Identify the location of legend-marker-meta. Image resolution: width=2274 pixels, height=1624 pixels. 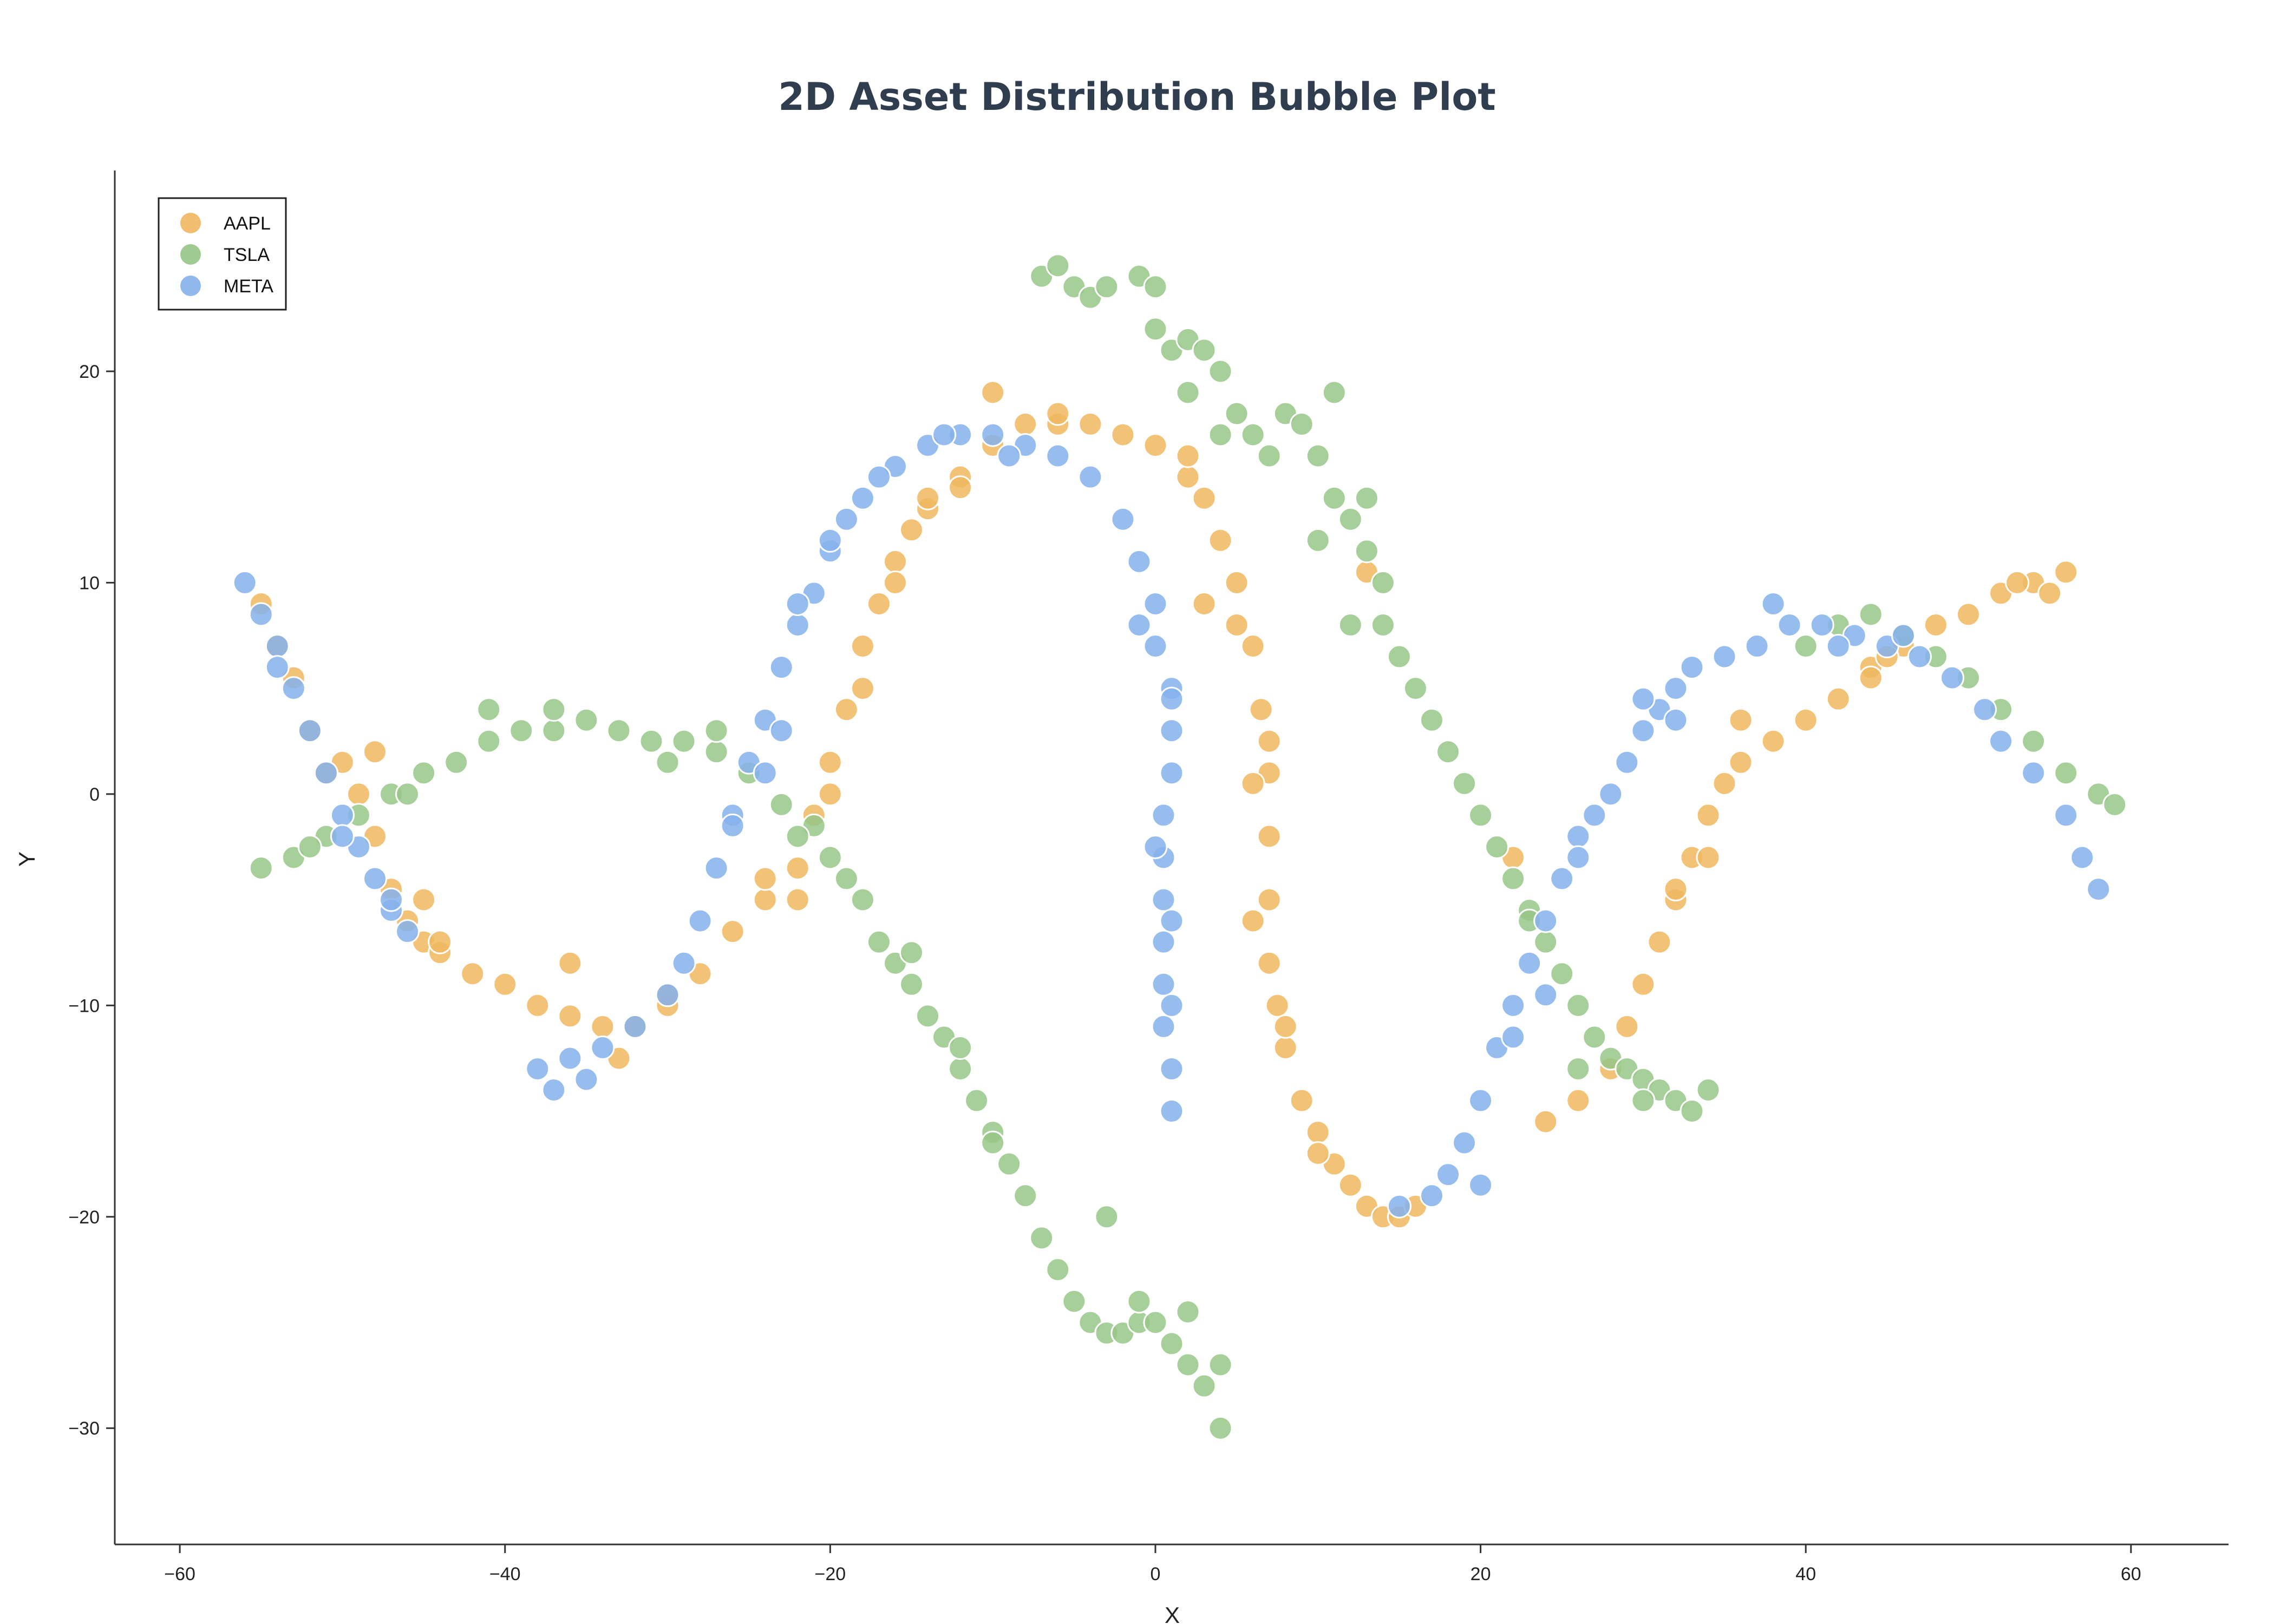
(191, 286).